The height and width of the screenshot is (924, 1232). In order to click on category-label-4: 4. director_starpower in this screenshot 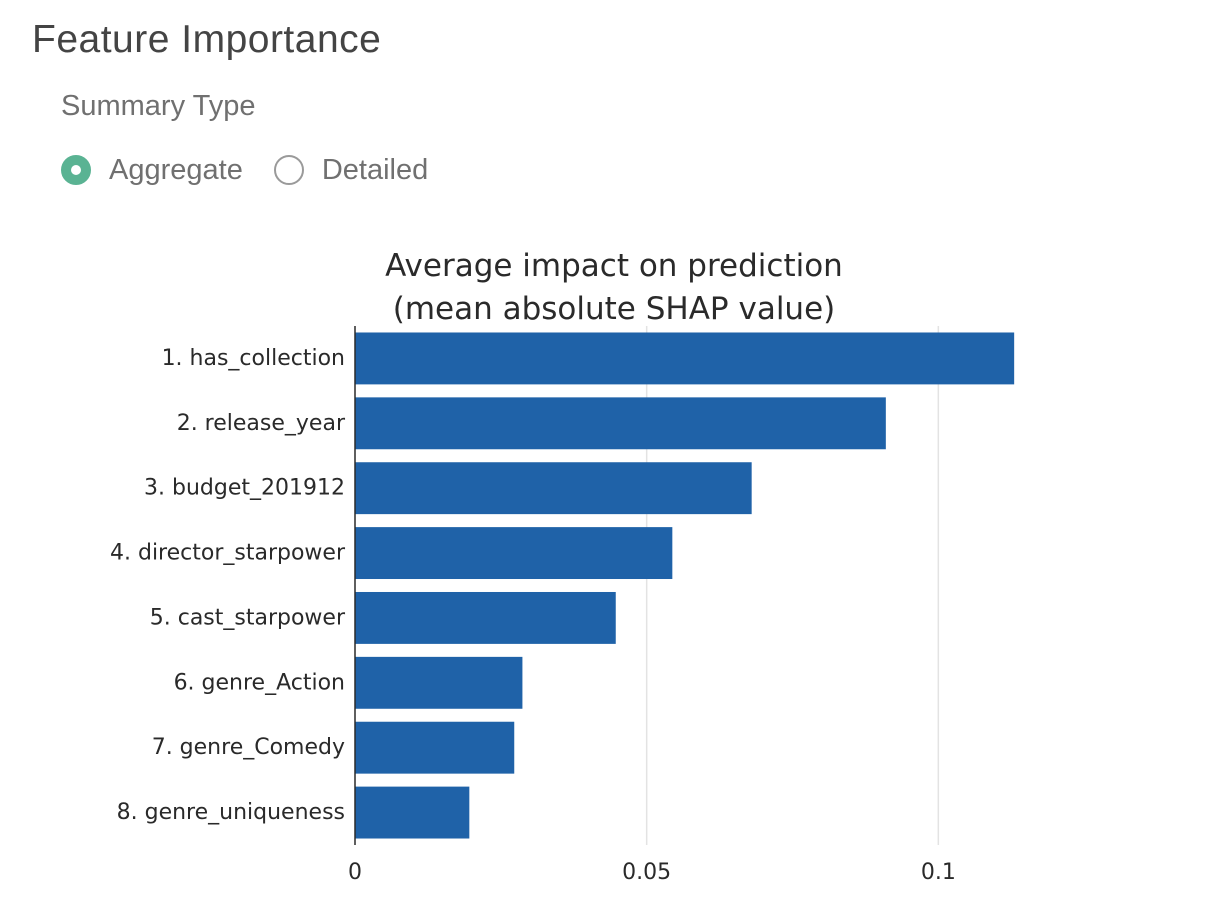, I will do `click(228, 553)`.